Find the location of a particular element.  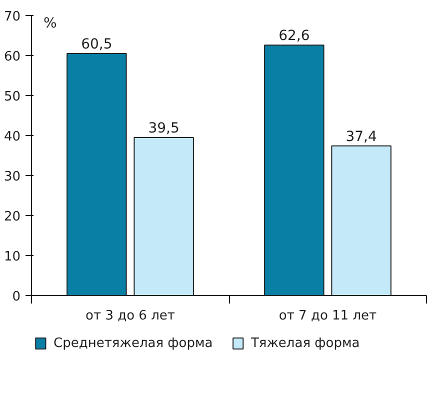

x-tick-label: от 7 до 11 лет is located at coordinates (328, 316).